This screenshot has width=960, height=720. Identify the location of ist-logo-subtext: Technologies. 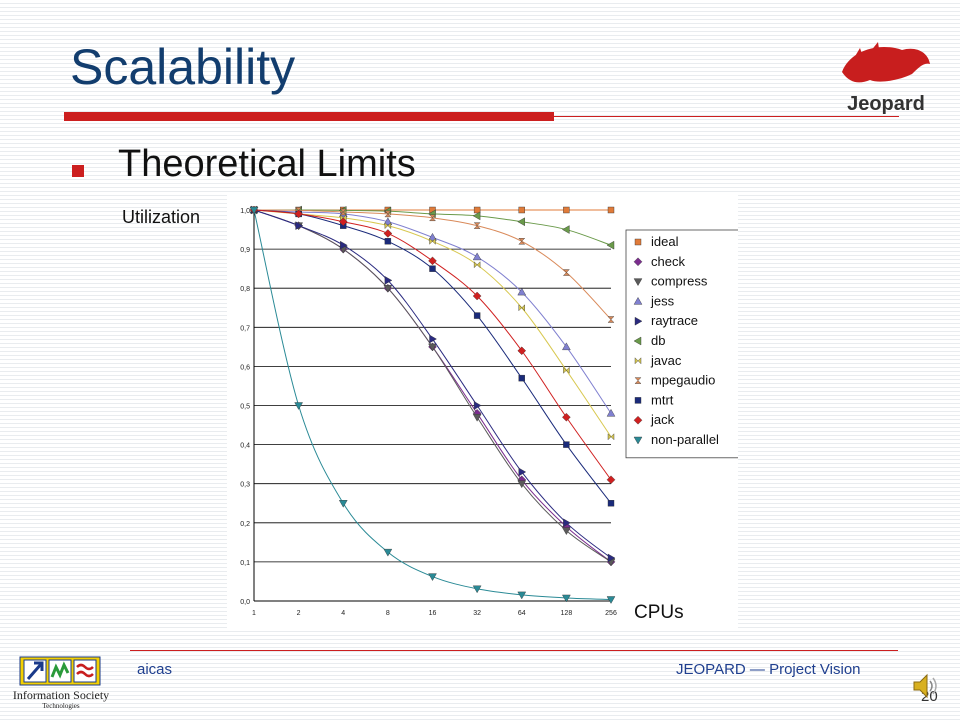
(61, 706).